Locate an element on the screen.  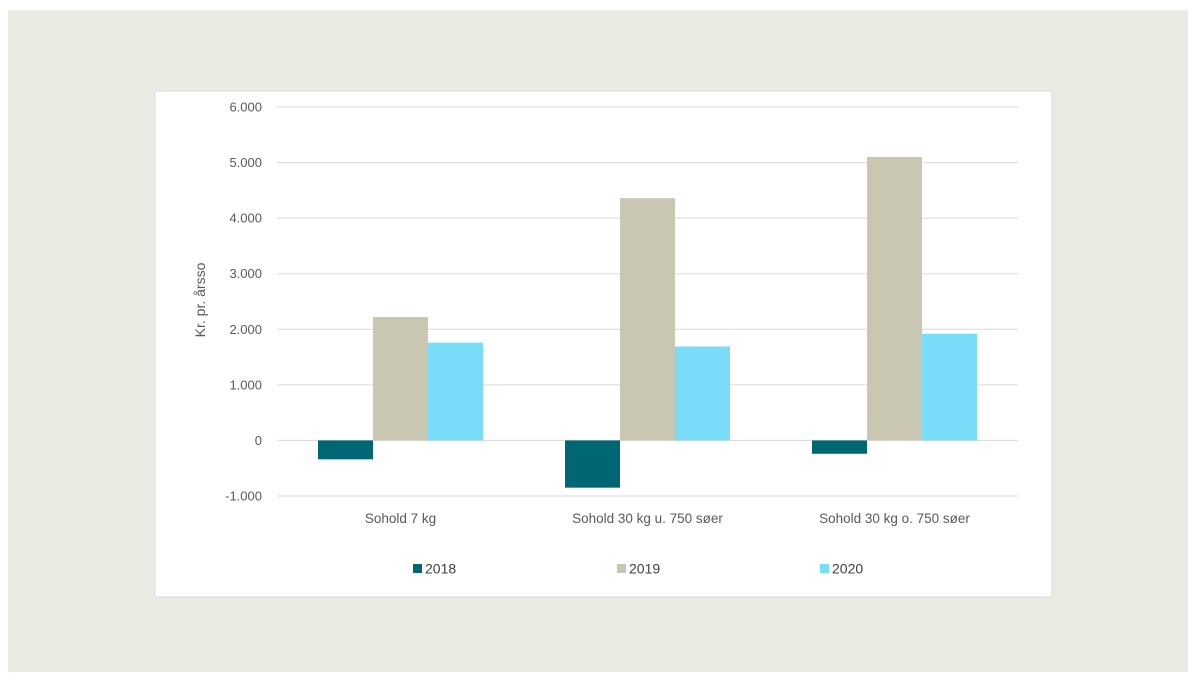
y-tick-label: 6.000 is located at coordinates (245, 107).